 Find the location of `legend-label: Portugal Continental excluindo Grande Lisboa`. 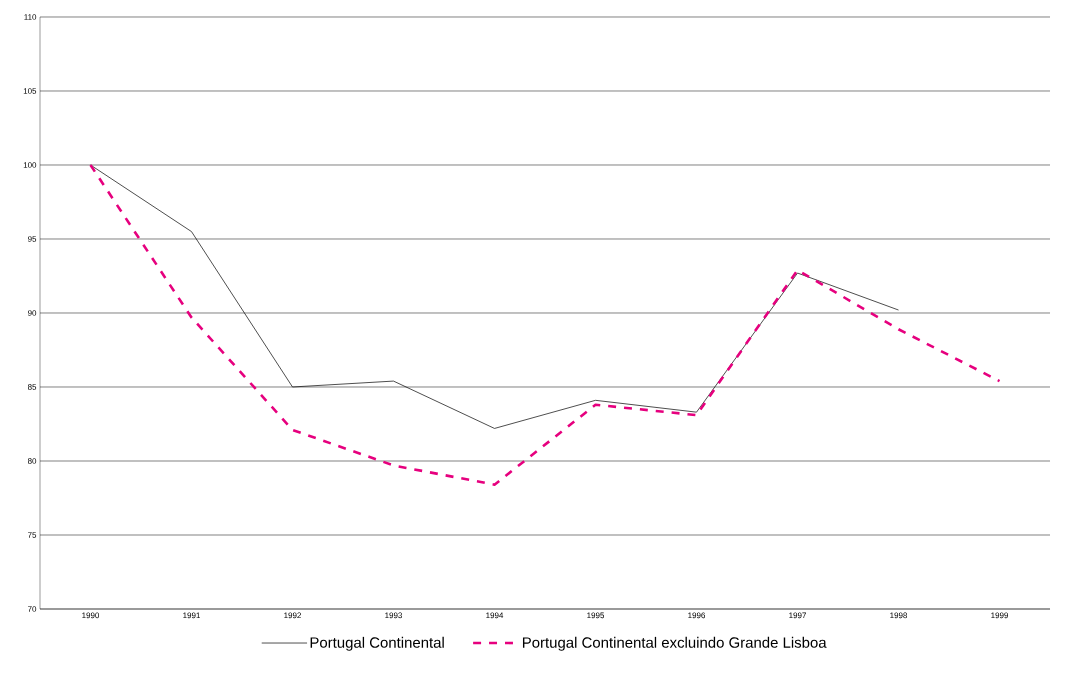

legend-label: Portugal Continental excluindo Grande Lisboa is located at coordinates (674, 643).